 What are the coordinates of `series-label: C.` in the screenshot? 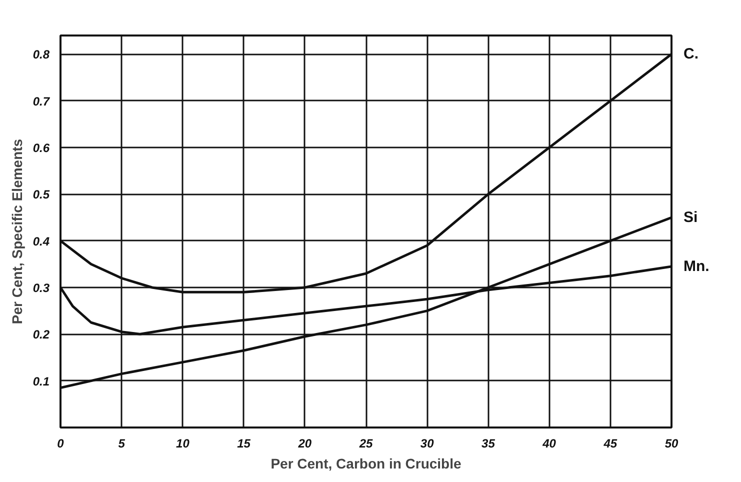 It's located at (691, 54).